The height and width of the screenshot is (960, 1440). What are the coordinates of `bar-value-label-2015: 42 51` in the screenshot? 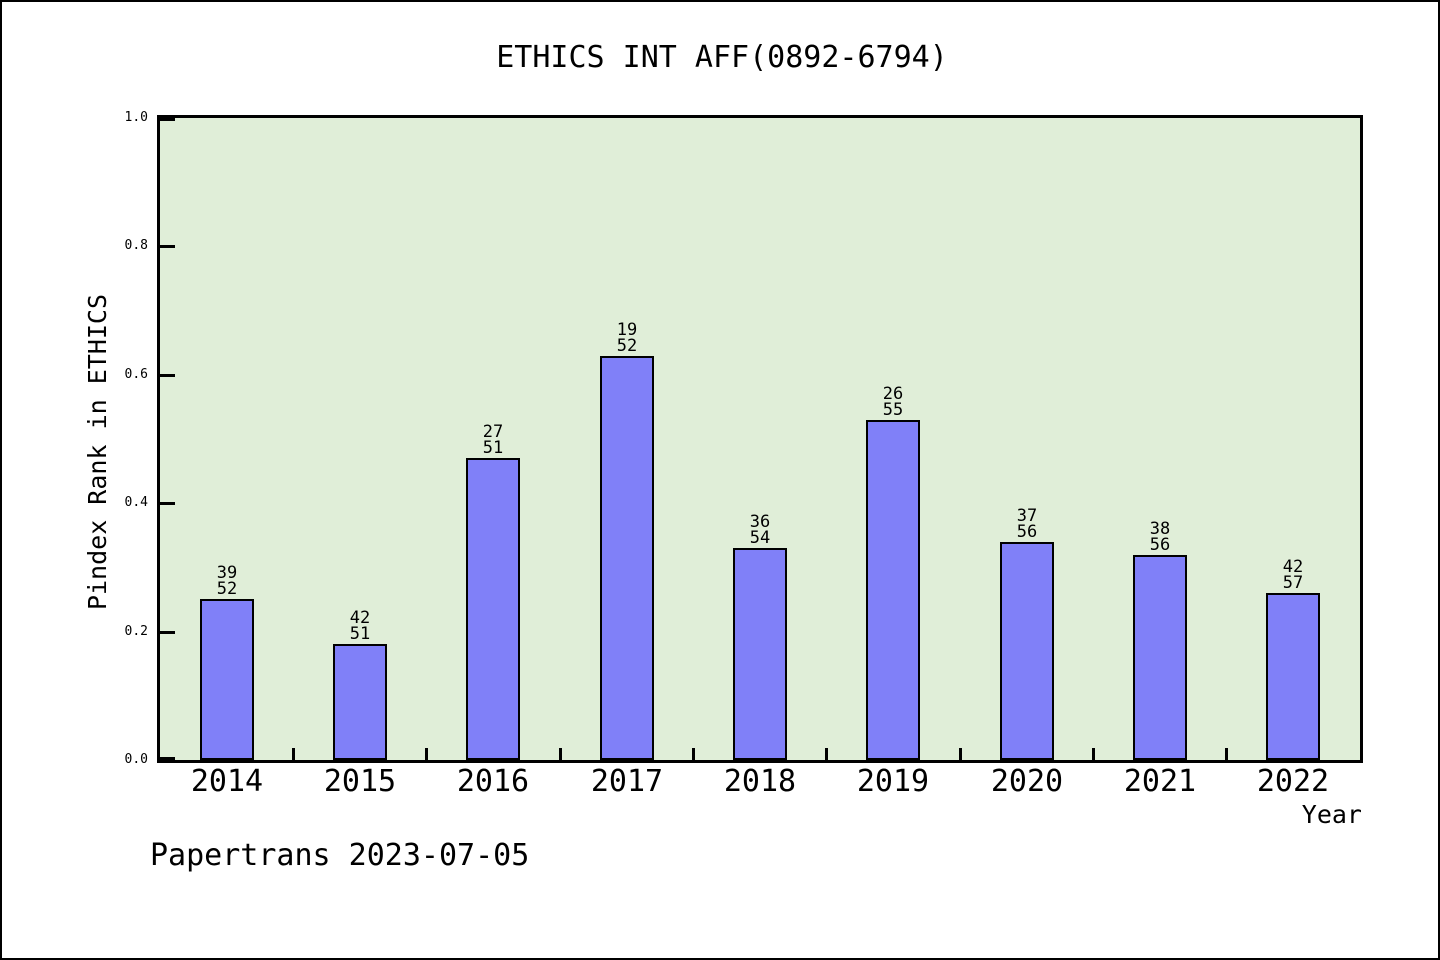 It's located at (360, 626).